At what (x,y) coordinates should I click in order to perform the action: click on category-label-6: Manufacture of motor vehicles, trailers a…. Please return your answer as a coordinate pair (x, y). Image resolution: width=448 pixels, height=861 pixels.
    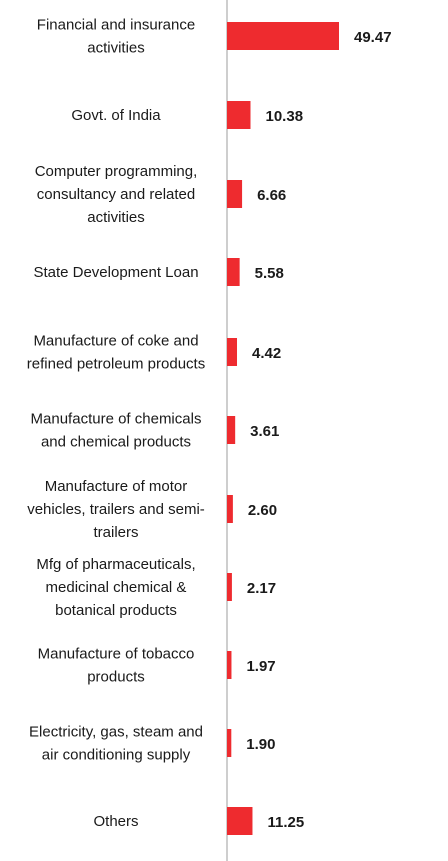
    Looking at the image, I should click on (116, 509).